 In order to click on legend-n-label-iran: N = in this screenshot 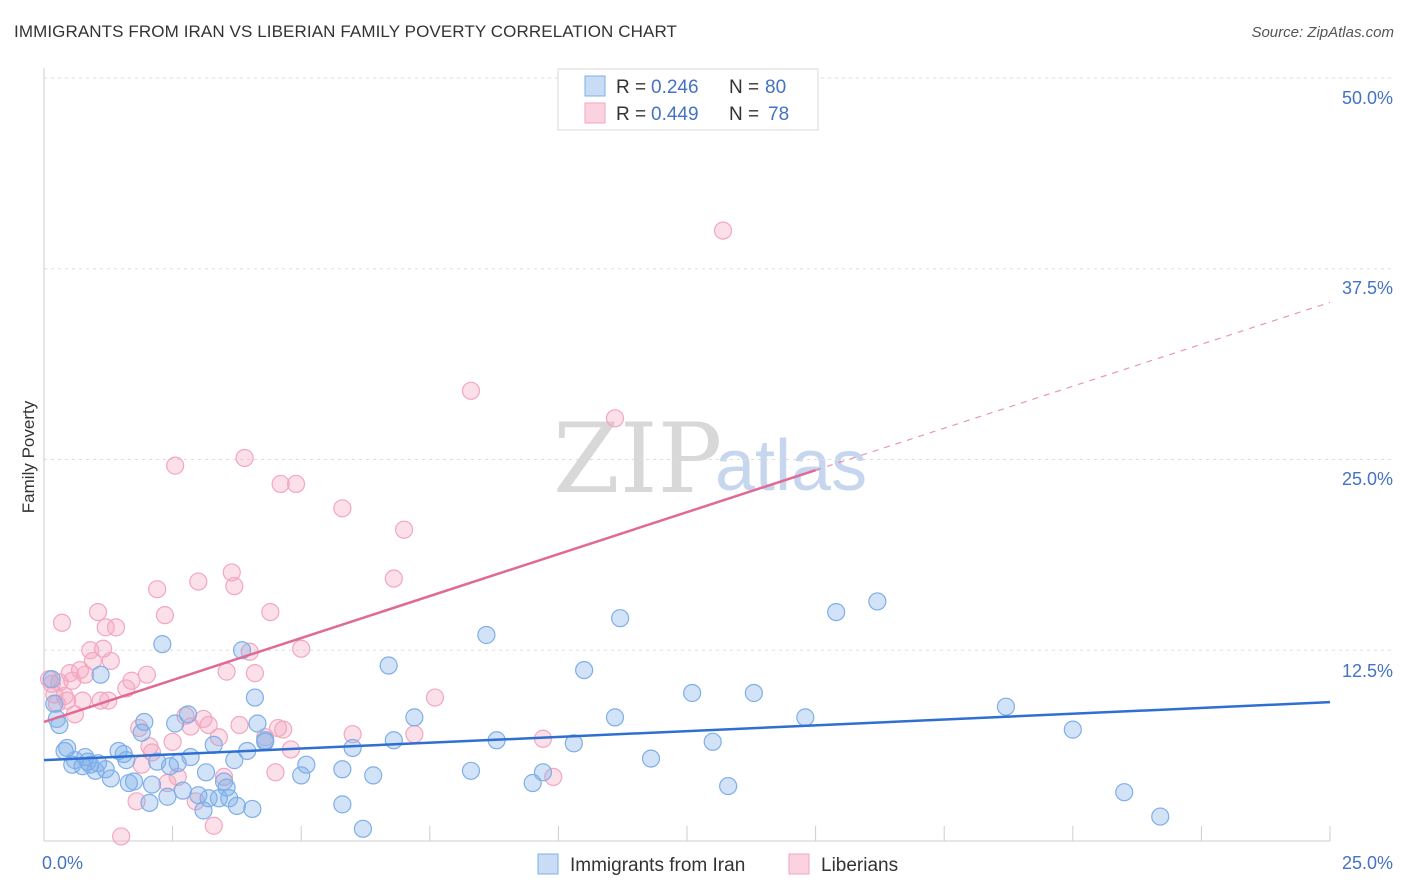, I will do `click(744, 87)`.